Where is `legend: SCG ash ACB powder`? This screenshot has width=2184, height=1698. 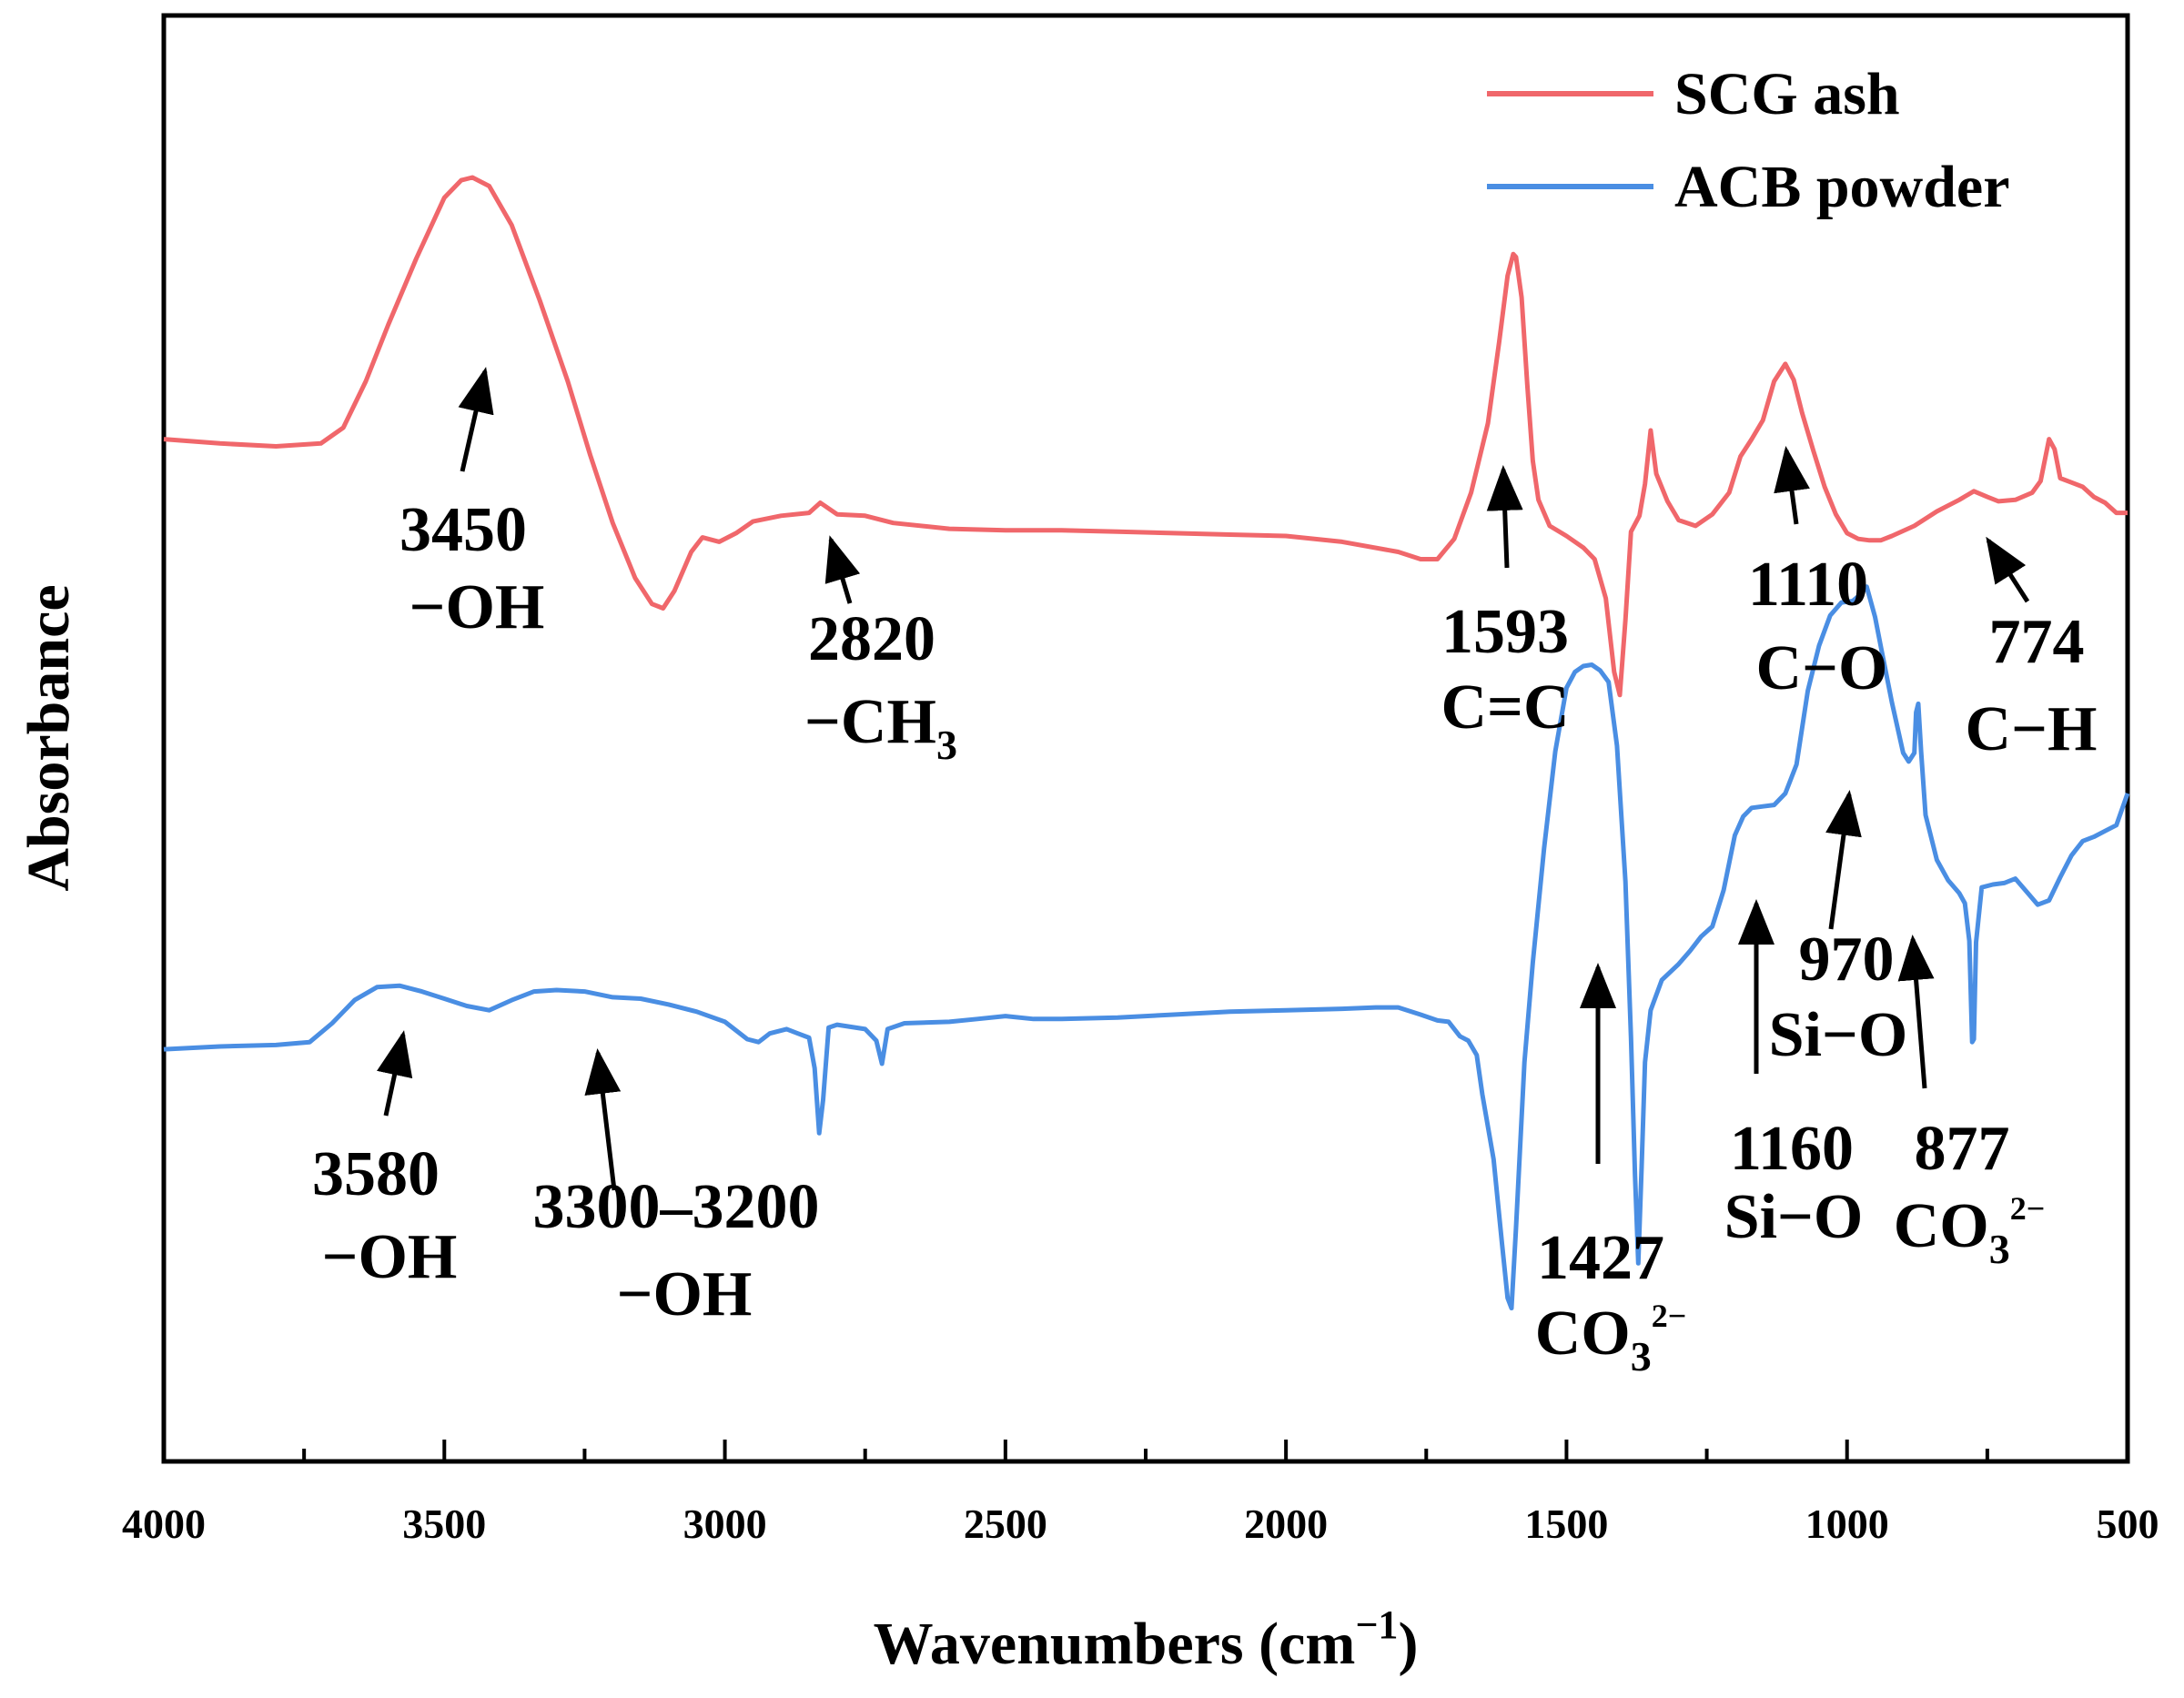 legend: SCG ash ACB powder is located at coordinates (1749, 140).